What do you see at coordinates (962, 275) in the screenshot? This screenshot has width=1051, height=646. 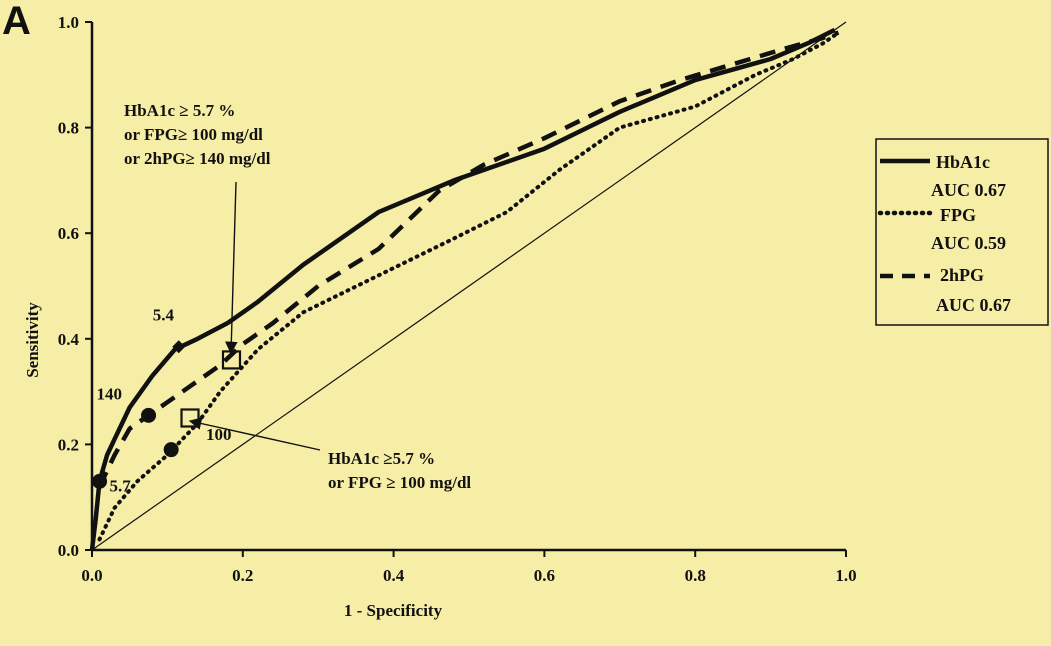 I see `legend-label-2hpg: 2hPG` at bounding box center [962, 275].